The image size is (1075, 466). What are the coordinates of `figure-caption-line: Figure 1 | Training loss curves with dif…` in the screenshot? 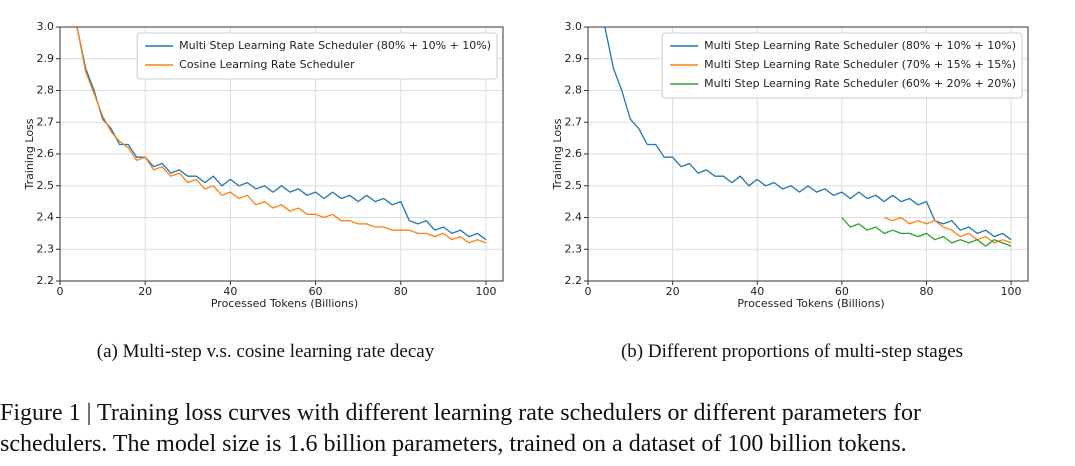 It's located at (460, 413).